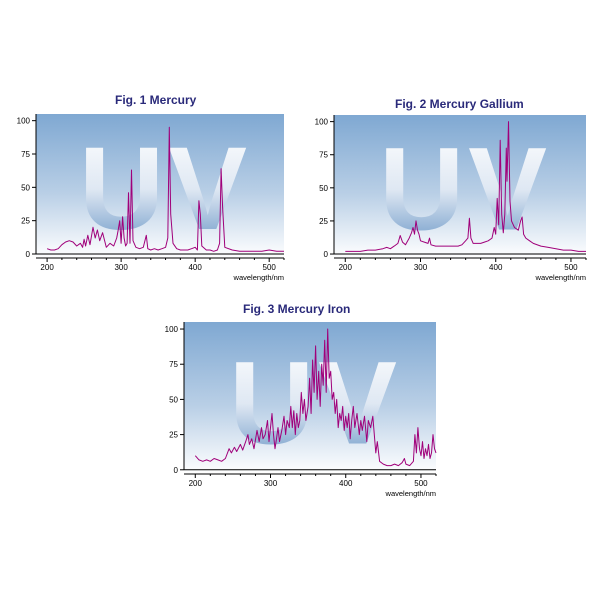 The image size is (600, 600). What do you see at coordinates (156, 100) in the screenshot?
I see `chart1-title: Fig. 1 Mercury` at bounding box center [156, 100].